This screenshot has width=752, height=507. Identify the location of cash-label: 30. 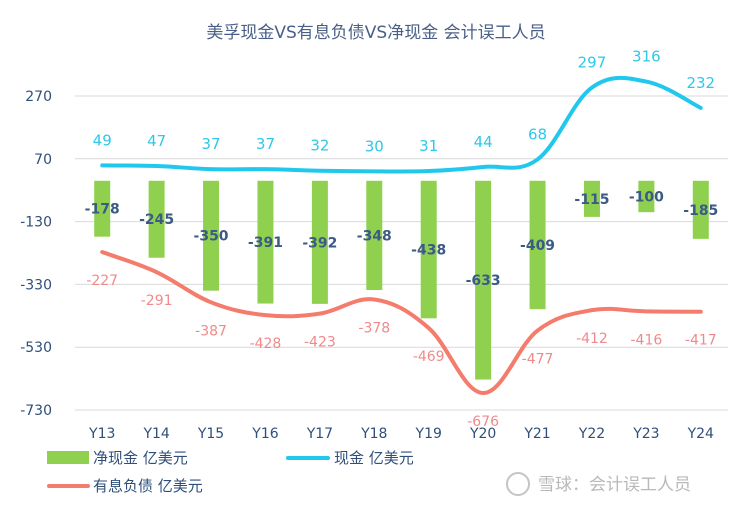
(374, 146).